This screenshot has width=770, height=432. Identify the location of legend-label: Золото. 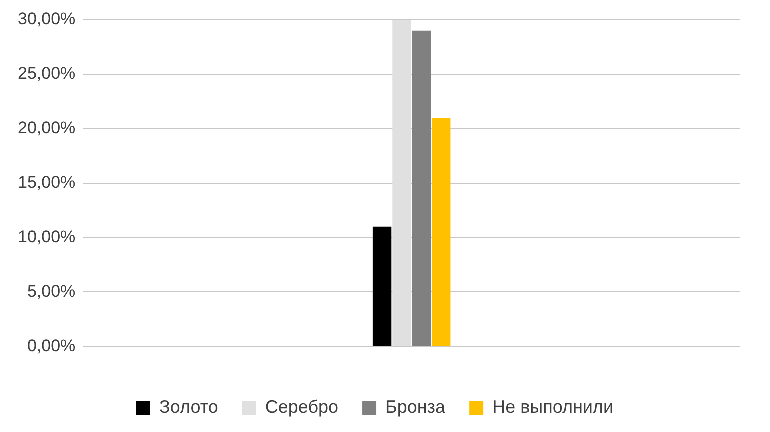
(189, 406).